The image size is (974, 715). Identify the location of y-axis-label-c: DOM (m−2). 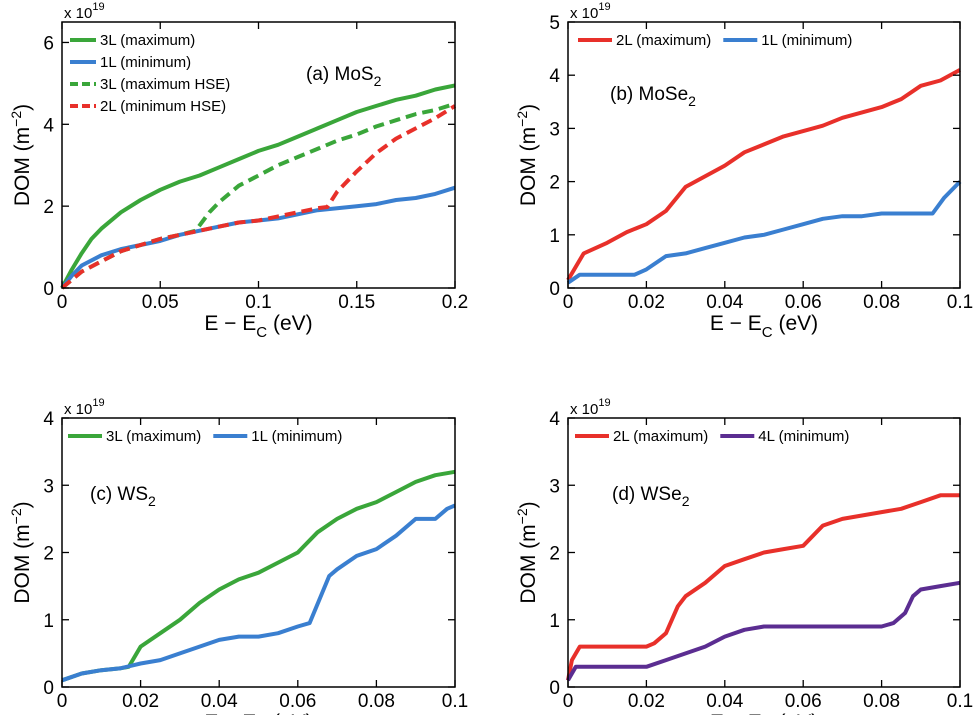
(21, 552).